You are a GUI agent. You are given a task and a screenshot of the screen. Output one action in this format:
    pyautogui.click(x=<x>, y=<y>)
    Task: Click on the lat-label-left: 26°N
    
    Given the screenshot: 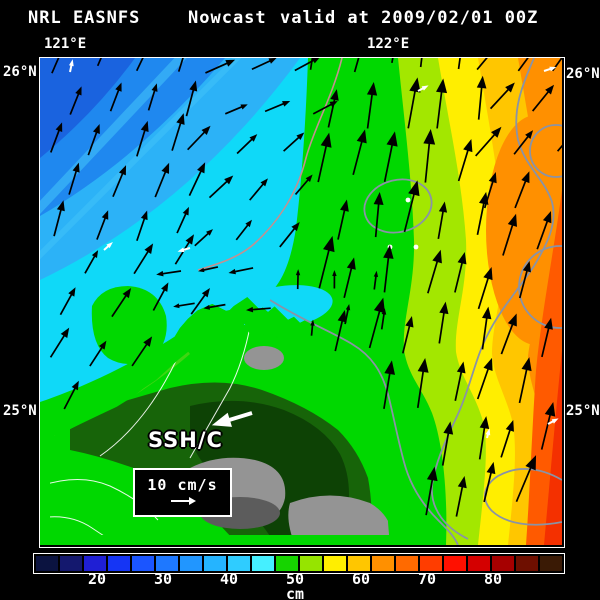 What is the action you would take?
    pyautogui.click(x=20, y=72)
    